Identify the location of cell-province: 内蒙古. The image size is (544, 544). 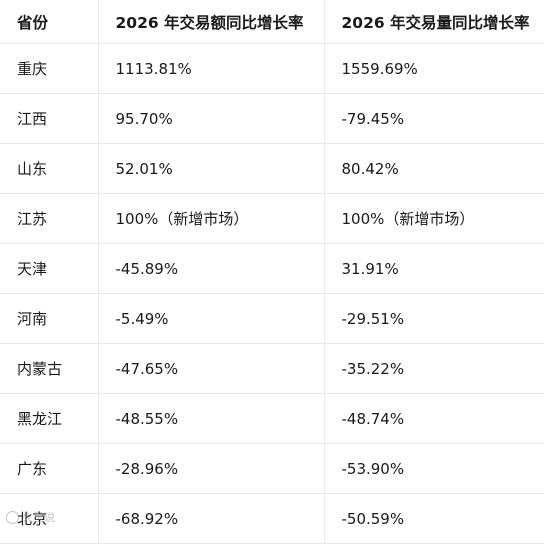
(49, 368).